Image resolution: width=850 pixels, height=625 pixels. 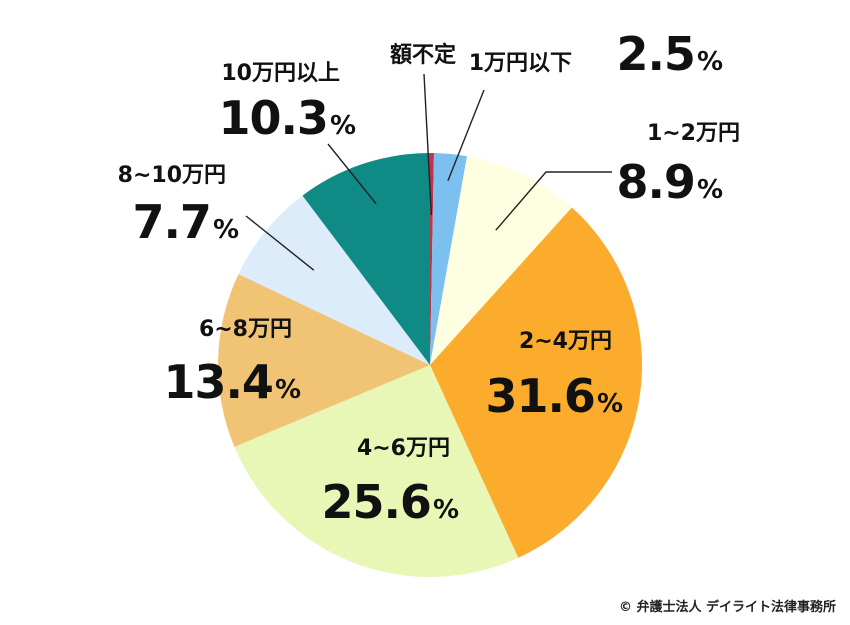 What do you see at coordinates (693, 133) in the screenshot?
I see `slice-label-2: 1~2万円` at bounding box center [693, 133].